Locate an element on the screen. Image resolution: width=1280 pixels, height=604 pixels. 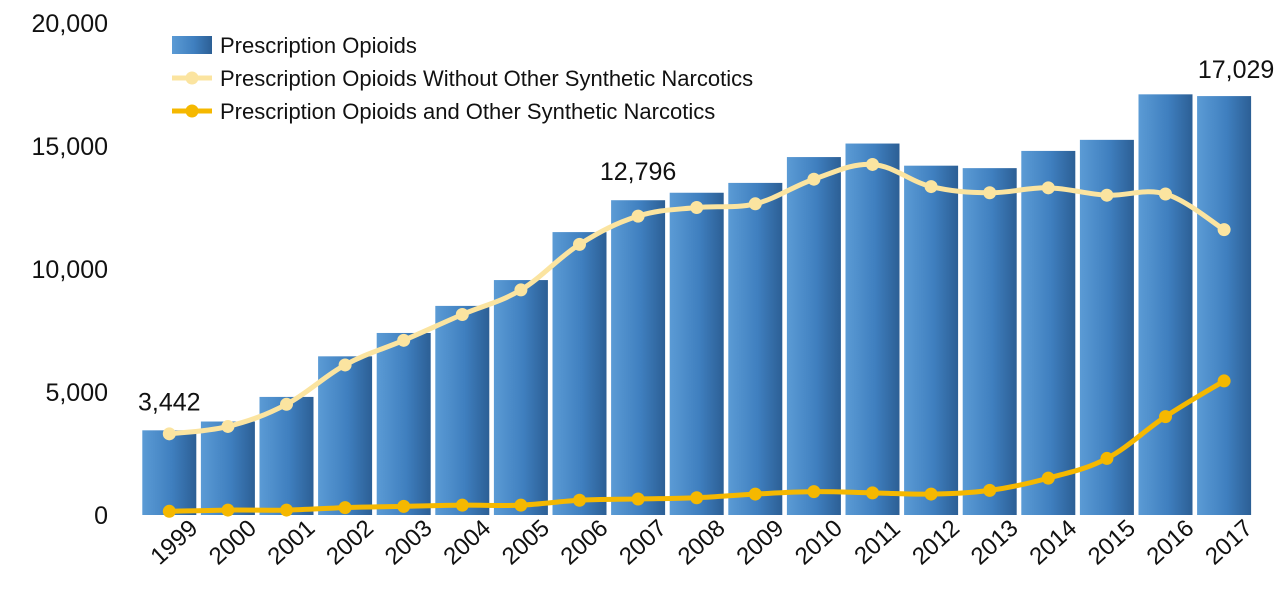
data-label-2017: 17,029 is located at coordinates (1236, 70).